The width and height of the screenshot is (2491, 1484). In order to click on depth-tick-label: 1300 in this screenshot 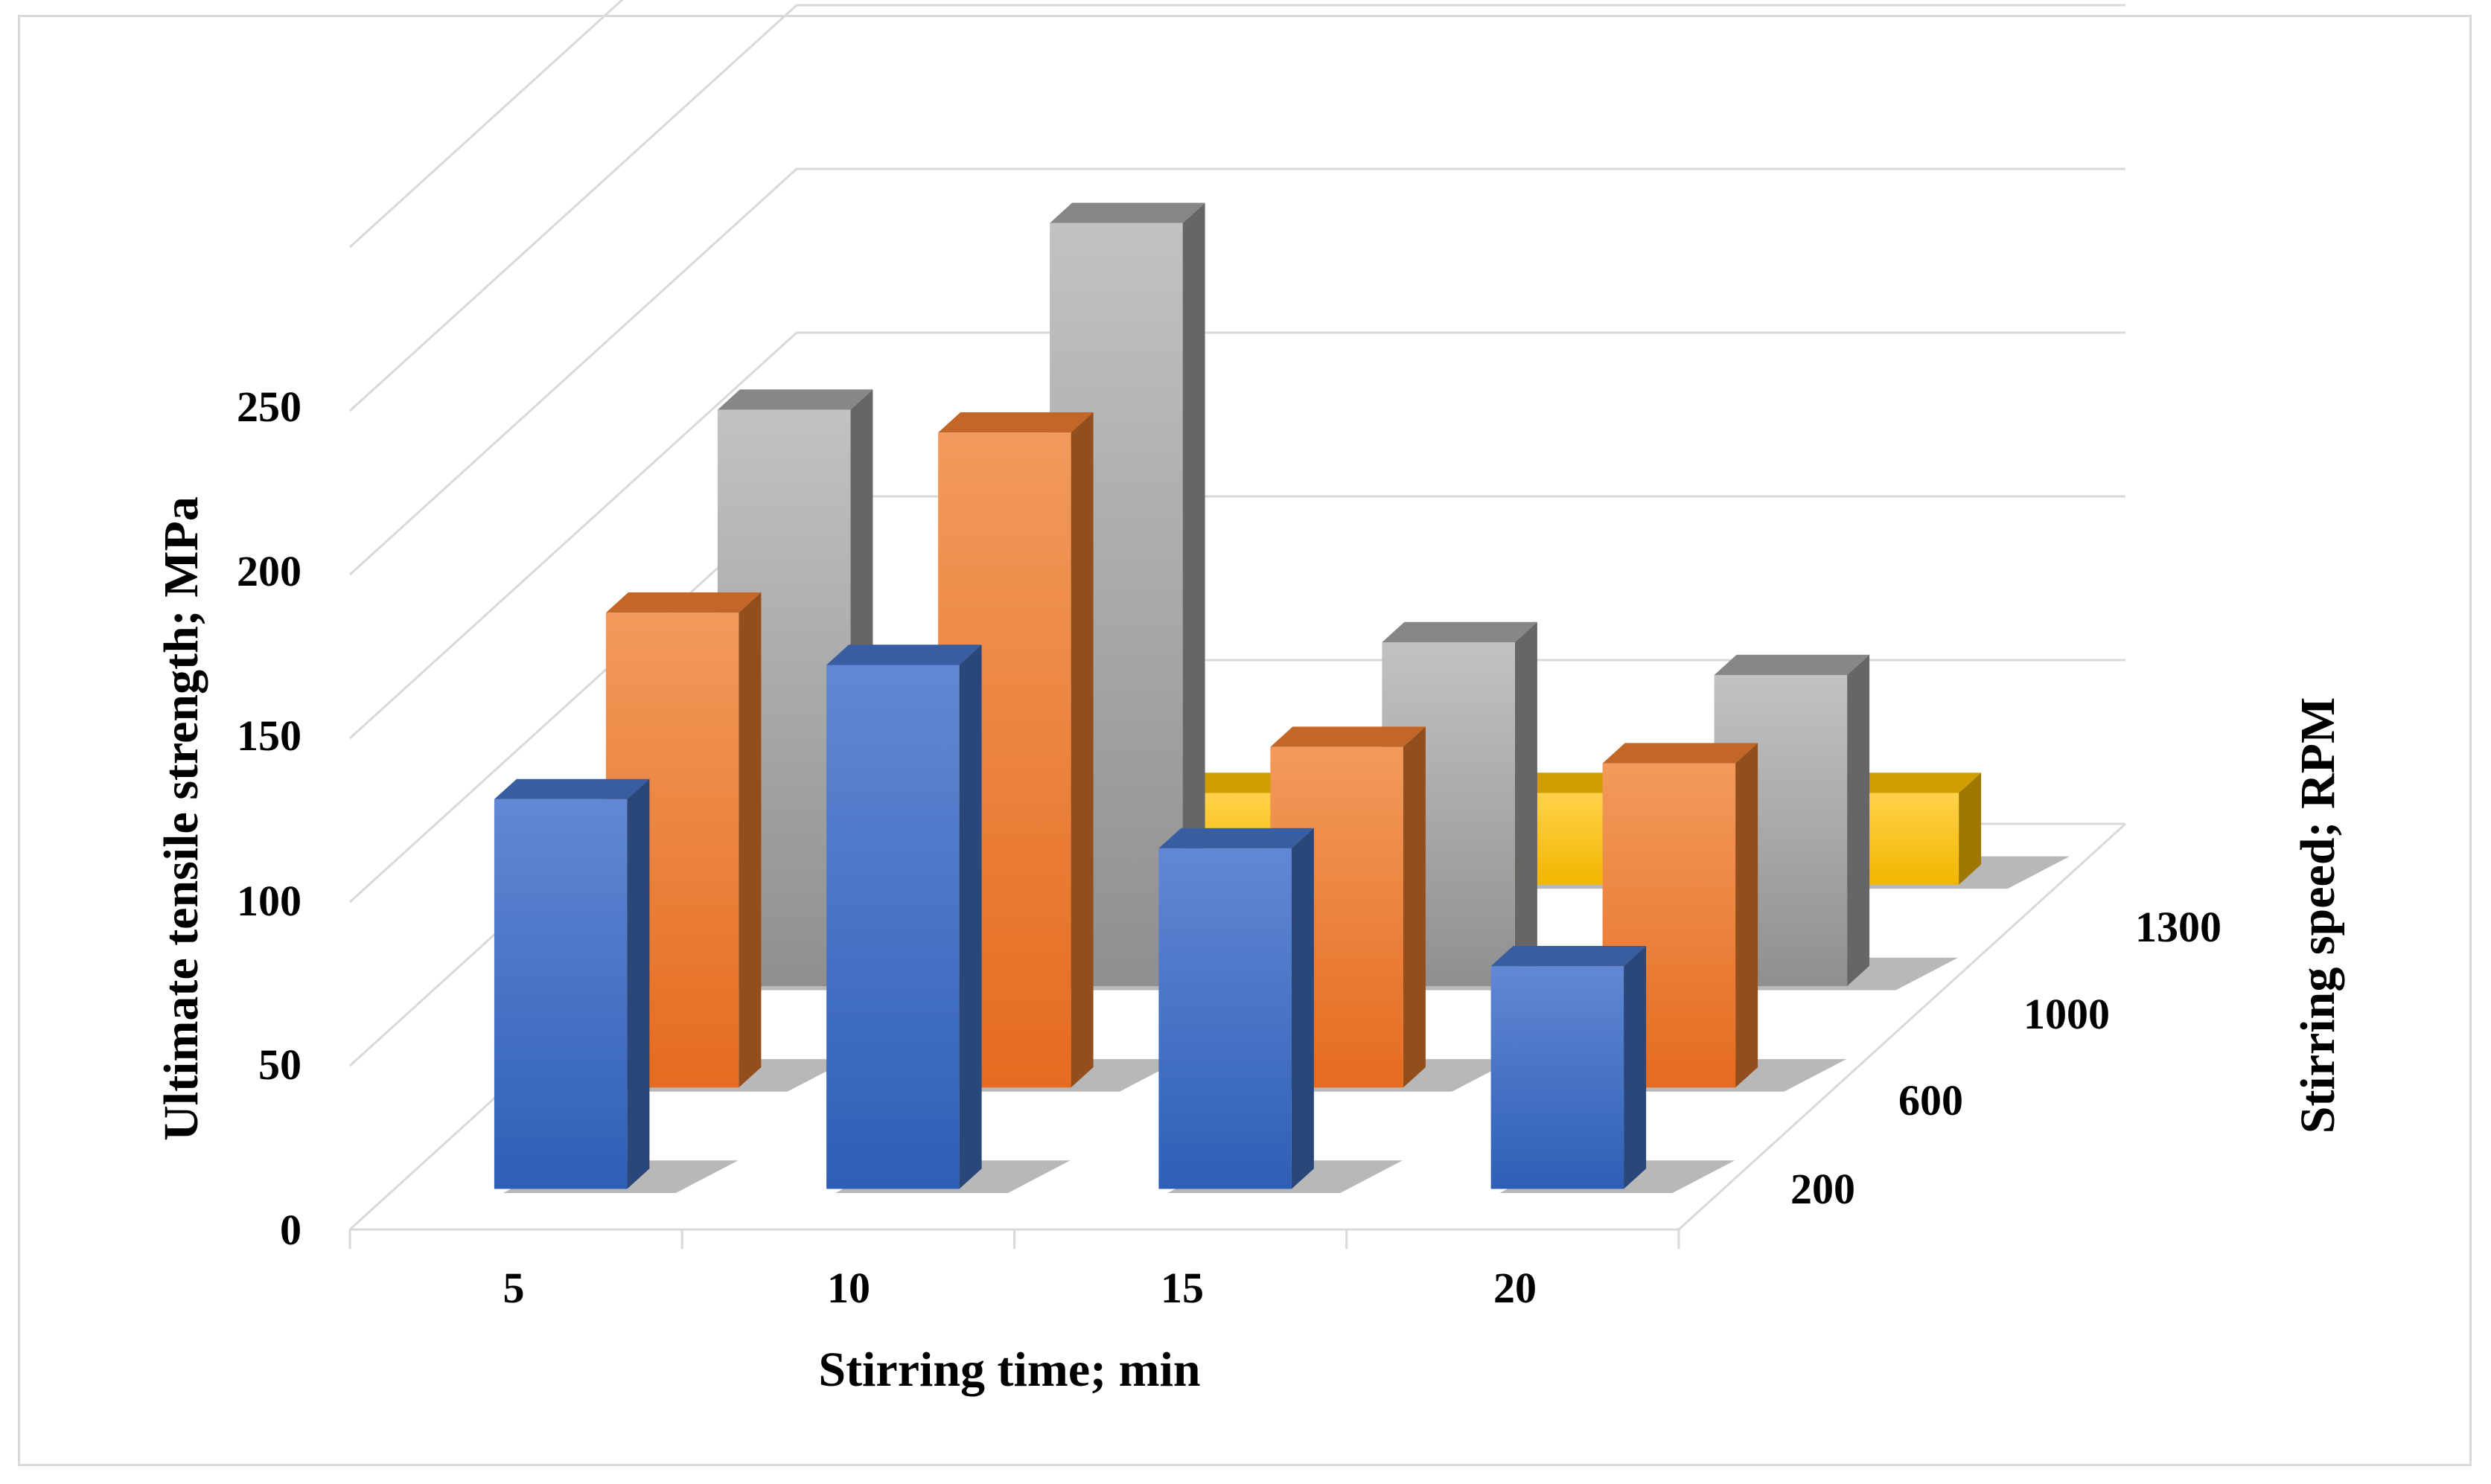, I will do `click(2178, 927)`.